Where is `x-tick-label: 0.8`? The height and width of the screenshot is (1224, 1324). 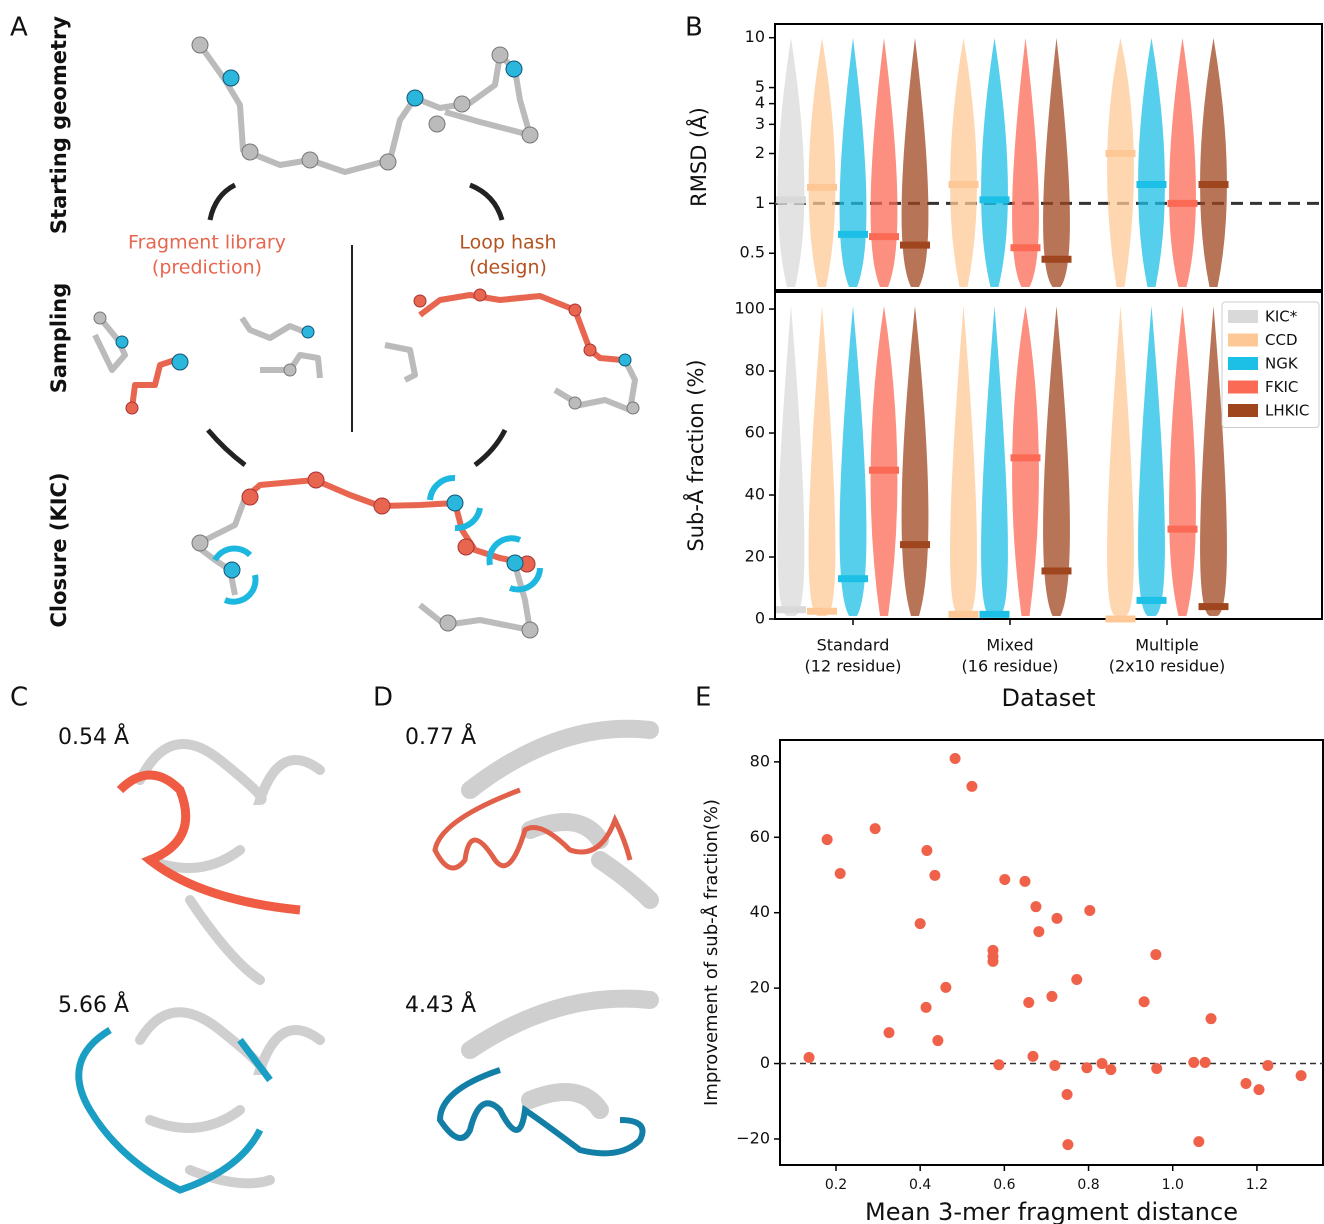 x-tick-label: 0.8 is located at coordinates (1088, 1185).